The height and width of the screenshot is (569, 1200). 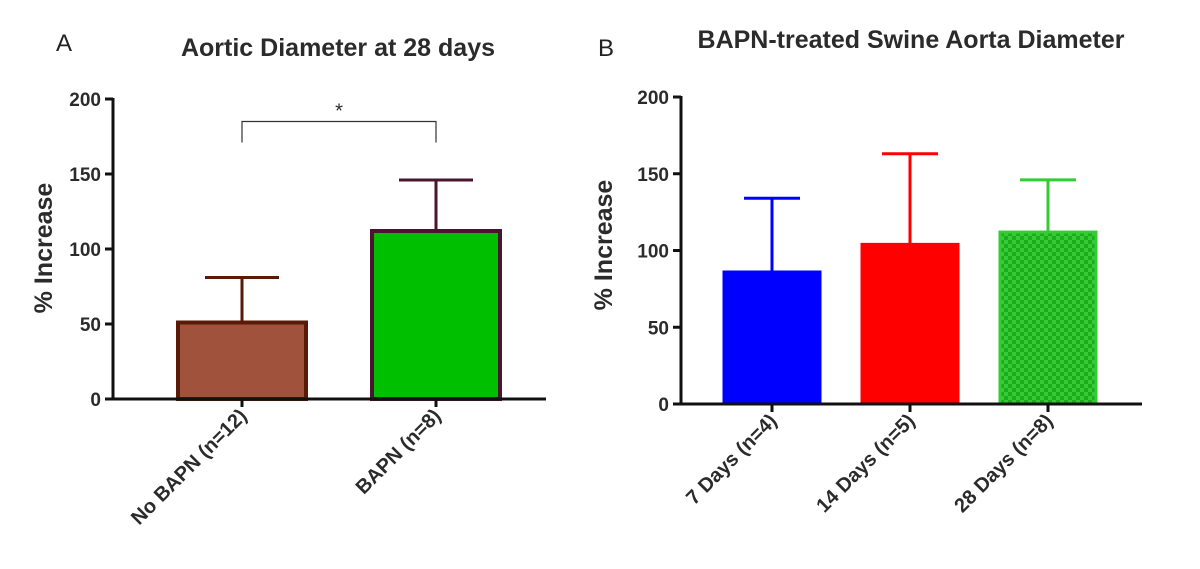 What do you see at coordinates (189, 467) in the screenshot?
I see `x-tick-label-1: No BAPN (n=12)` at bounding box center [189, 467].